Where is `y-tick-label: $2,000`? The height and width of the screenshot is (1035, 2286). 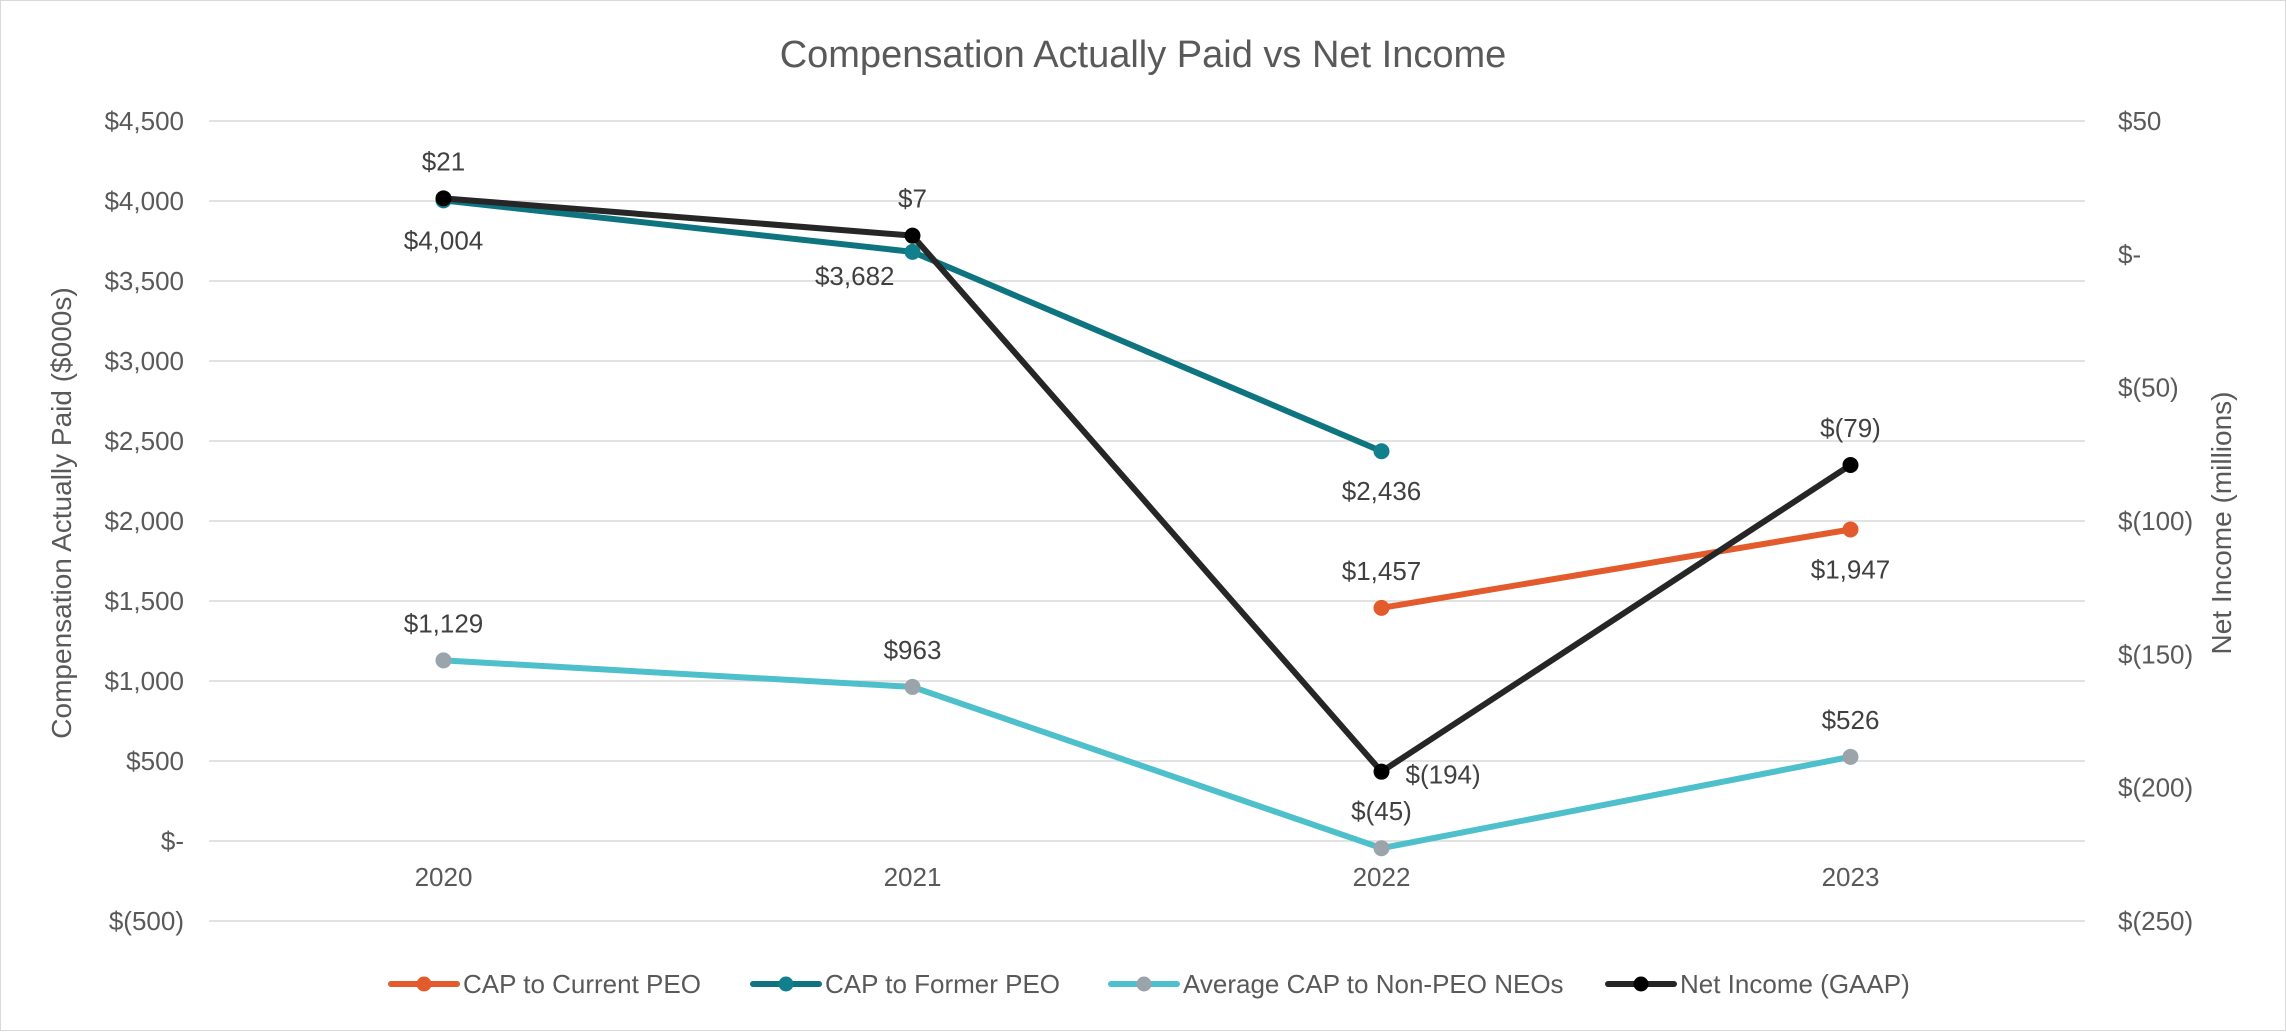 y-tick-label: $2,000 is located at coordinates (144, 521).